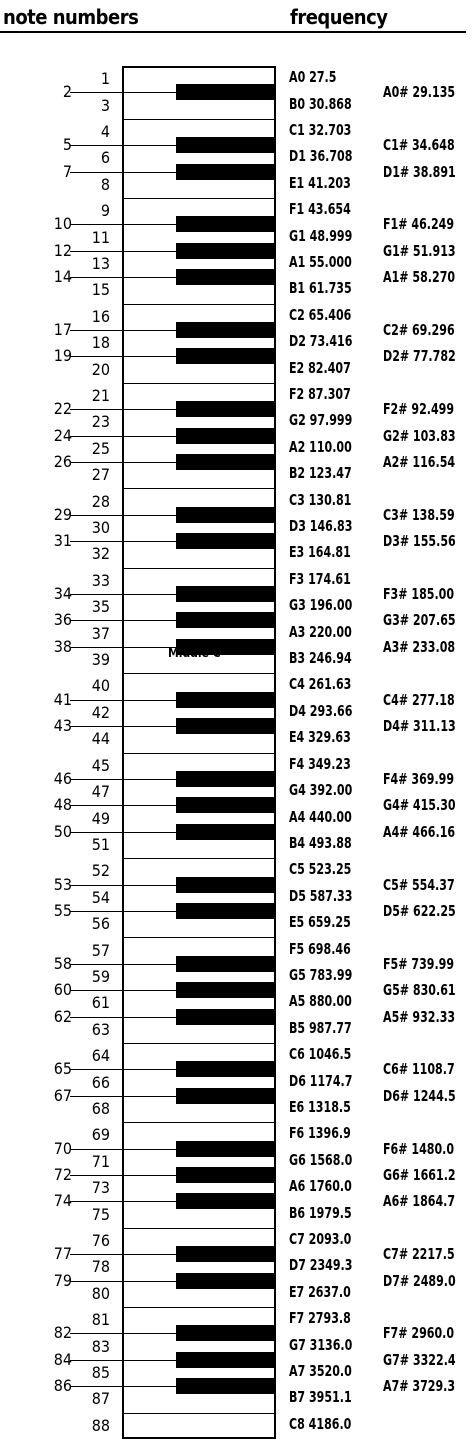  Describe the element at coordinates (62, 277) in the screenshot. I see `black-key-number: 14` at that location.